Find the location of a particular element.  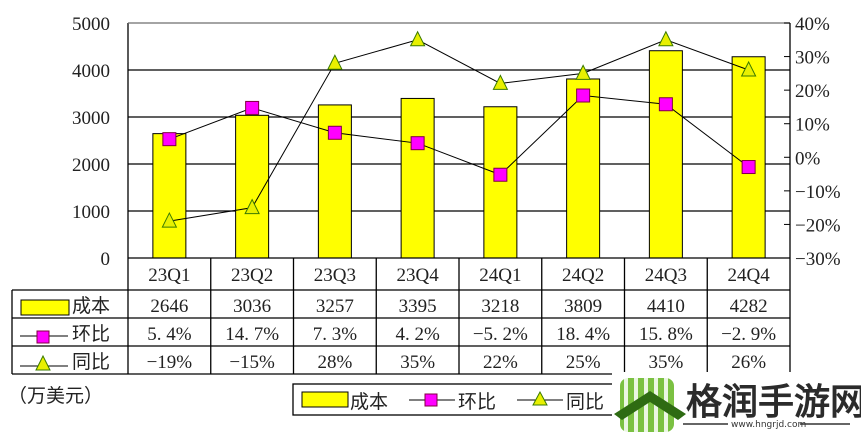

bar-24Q1 is located at coordinates (500, 182).